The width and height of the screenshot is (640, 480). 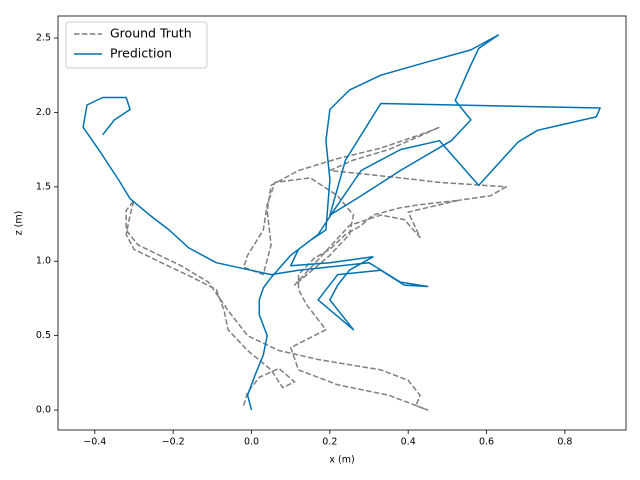 What do you see at coordinates (43, 410) in the screenshot?
I see `y-tick-label: 0.0` at bounding box center [43, 410].